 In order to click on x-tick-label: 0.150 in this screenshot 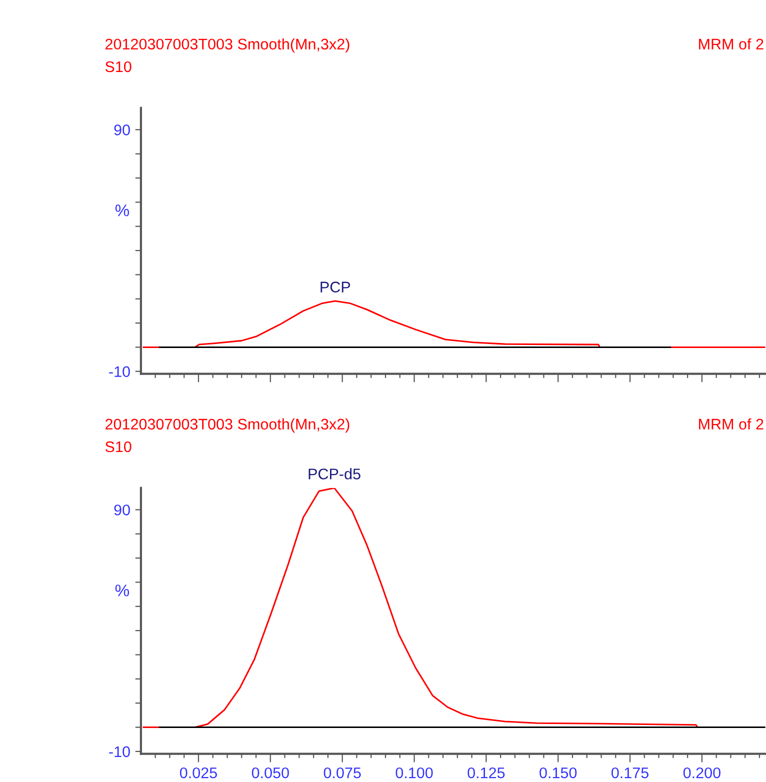, I will do `click(558, 772)`.